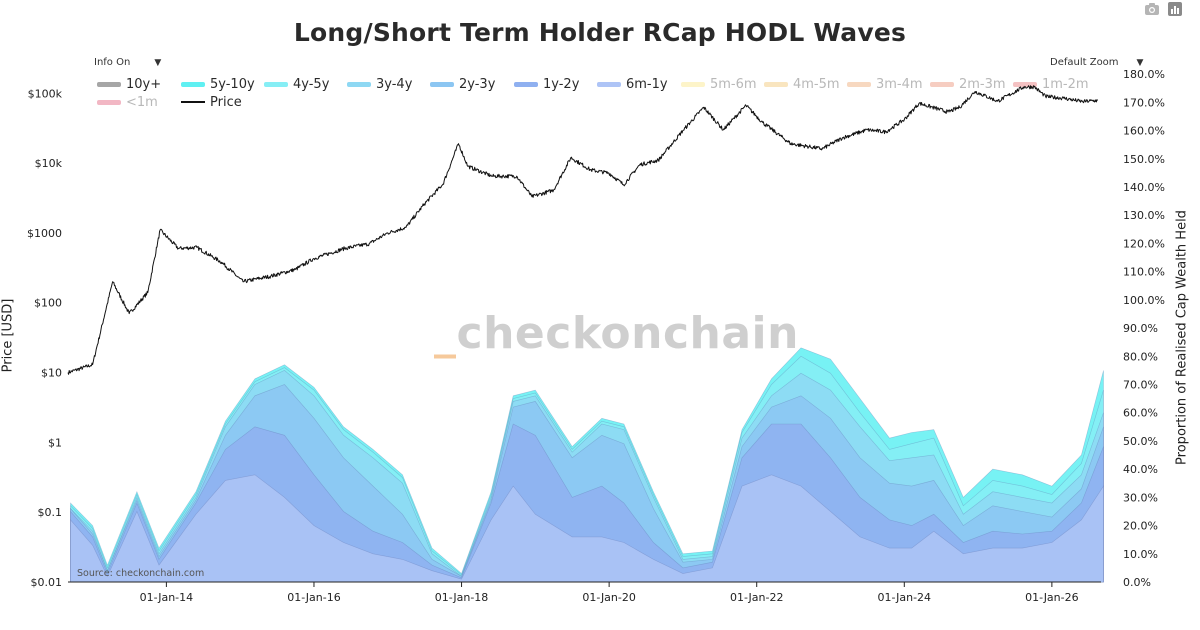 The width and height of the screenshot is (1200, 630). Describe the element at coordinates (47, 582) in the screenshot. I see `y-left-tick-label: $0.01` at that location.